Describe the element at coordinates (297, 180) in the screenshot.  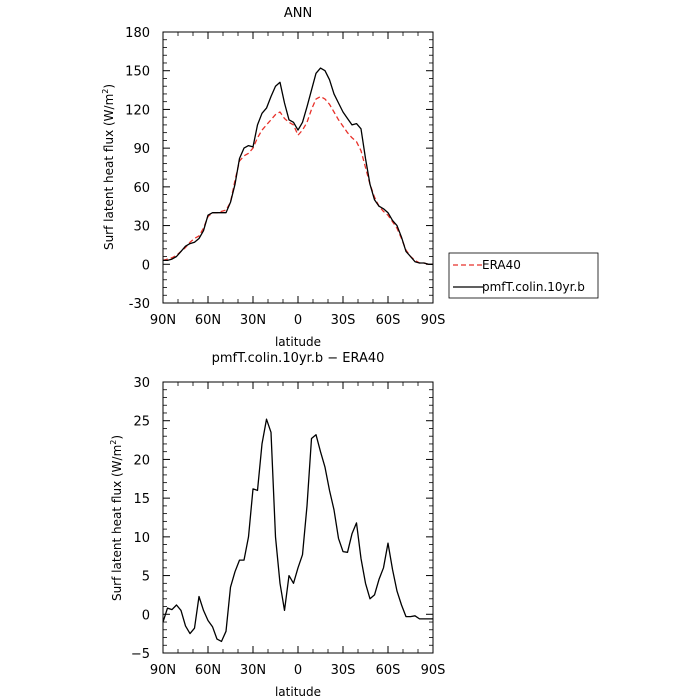
I see `top-series-line-era40` at that location.